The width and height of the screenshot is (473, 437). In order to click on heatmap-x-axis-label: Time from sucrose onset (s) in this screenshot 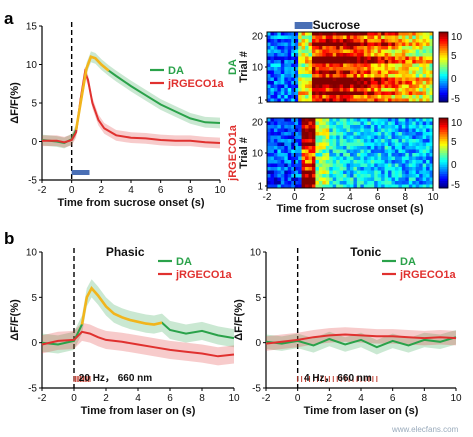, I will do `click(349, 209)`.